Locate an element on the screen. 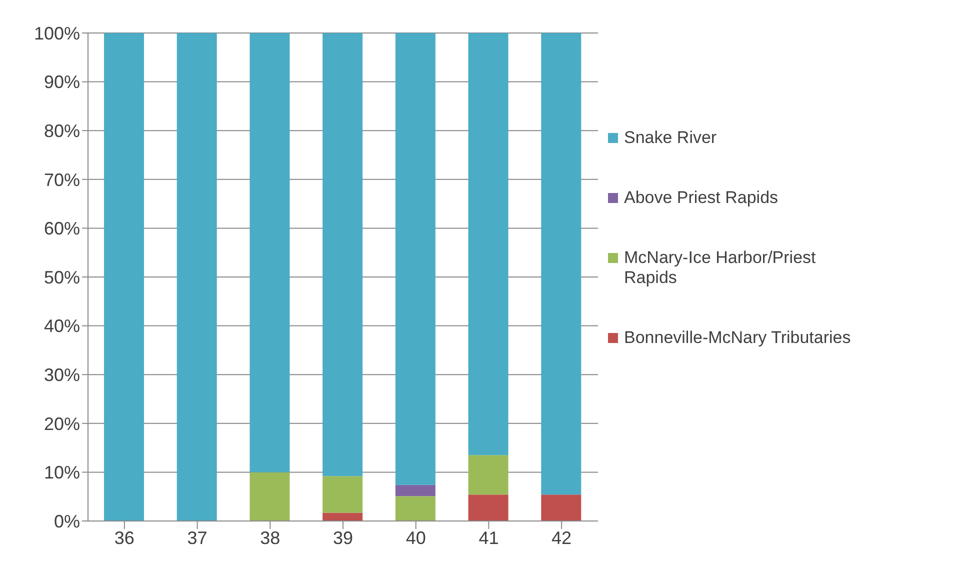 This screenshot has width=953, height=579. x-tick-label: 40 is located at coordinates (416, 538).